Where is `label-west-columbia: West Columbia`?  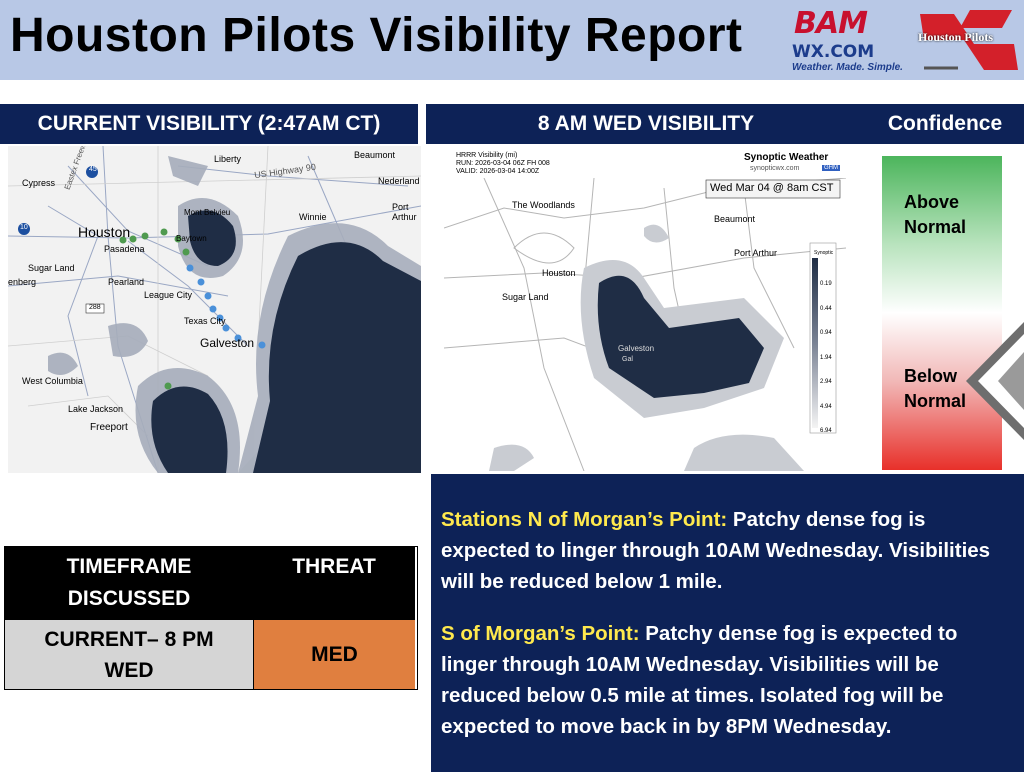
label-west-columbia: West Columbia is located at coordinates (52, 381).